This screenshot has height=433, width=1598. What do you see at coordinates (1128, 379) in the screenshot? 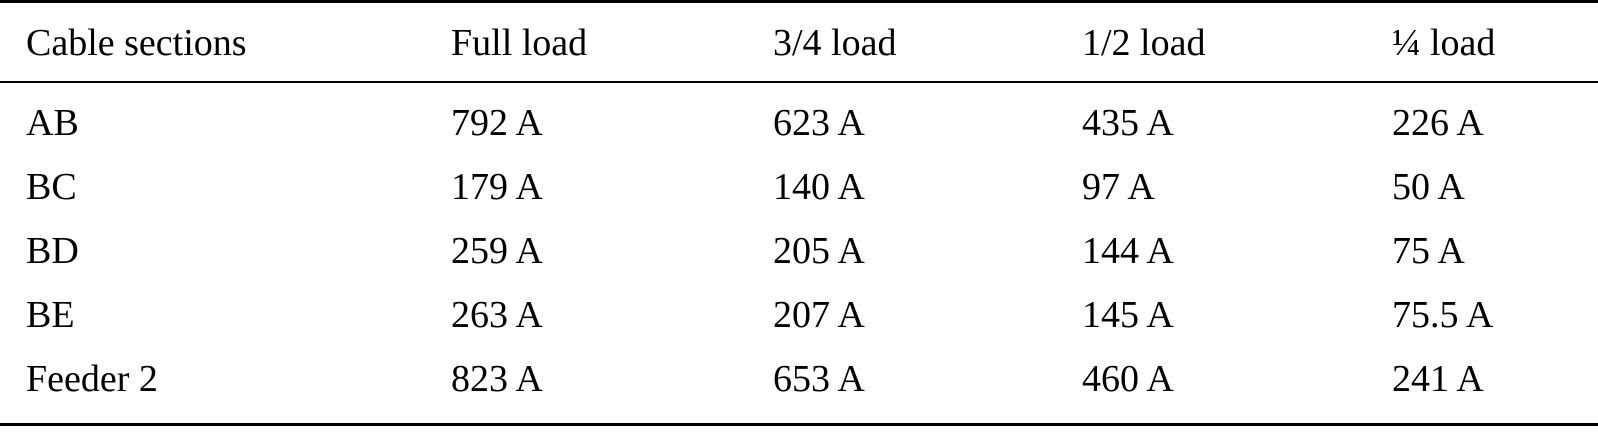
I see `table-cell: 460 A` at bounding box center [1128, 379].